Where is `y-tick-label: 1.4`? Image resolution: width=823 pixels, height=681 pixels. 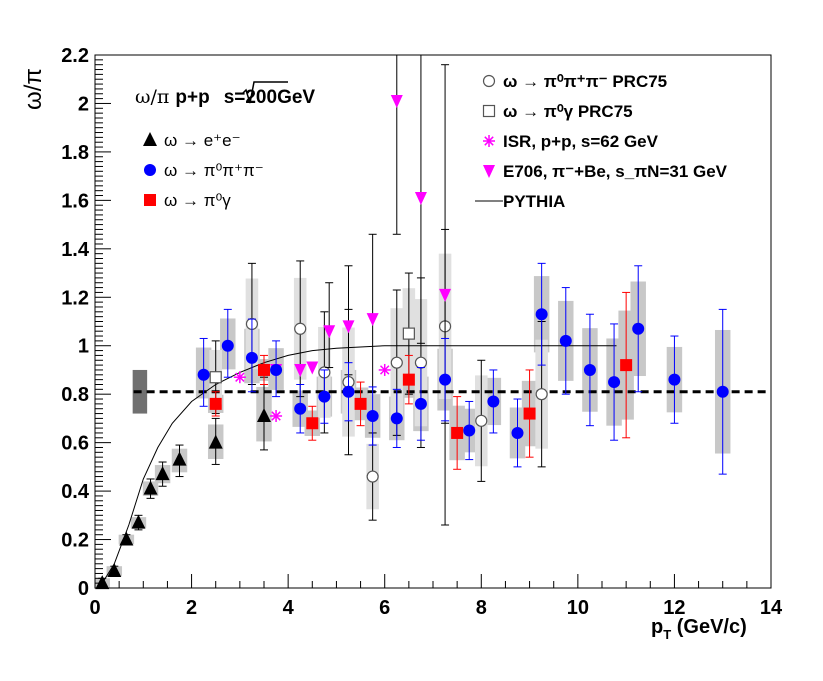 y-tick-label: 1.4 is located at coordinates (75, 250).